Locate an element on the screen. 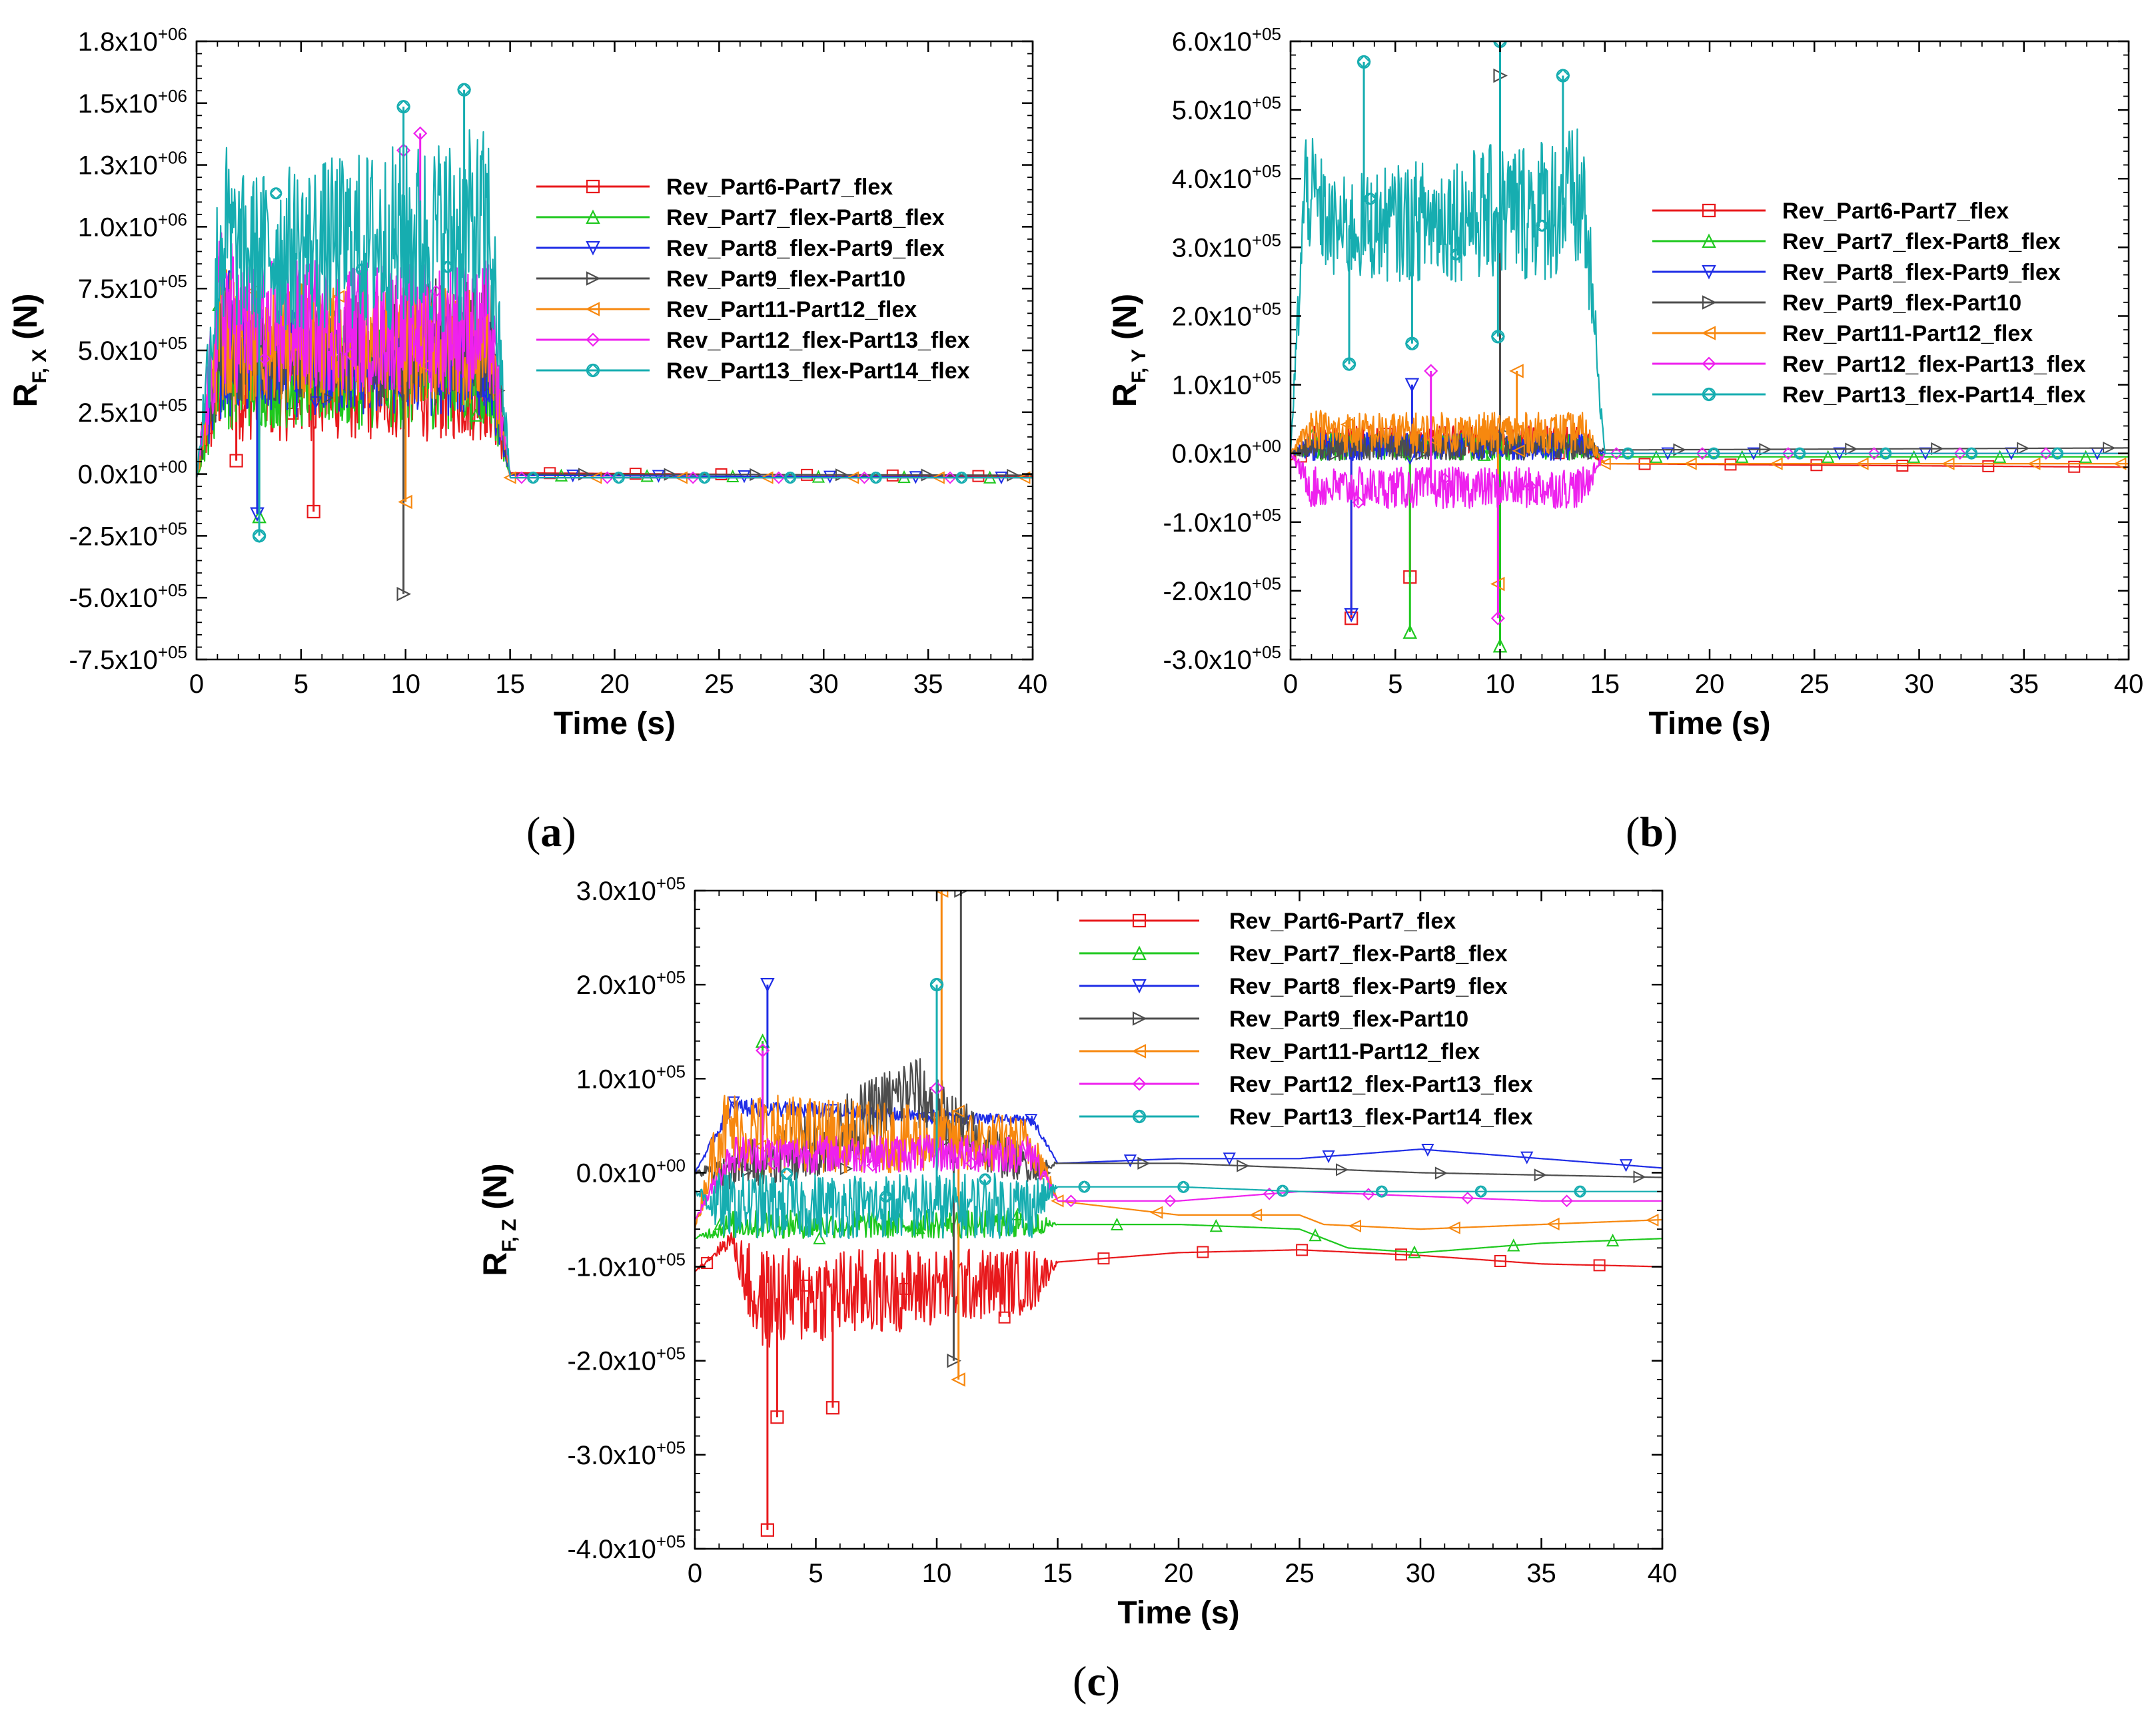 This screenshot has width=2156, height=1722. series-line-Rev_Part12_flex-Part13_flex is located at coordinates (1179, 1177).